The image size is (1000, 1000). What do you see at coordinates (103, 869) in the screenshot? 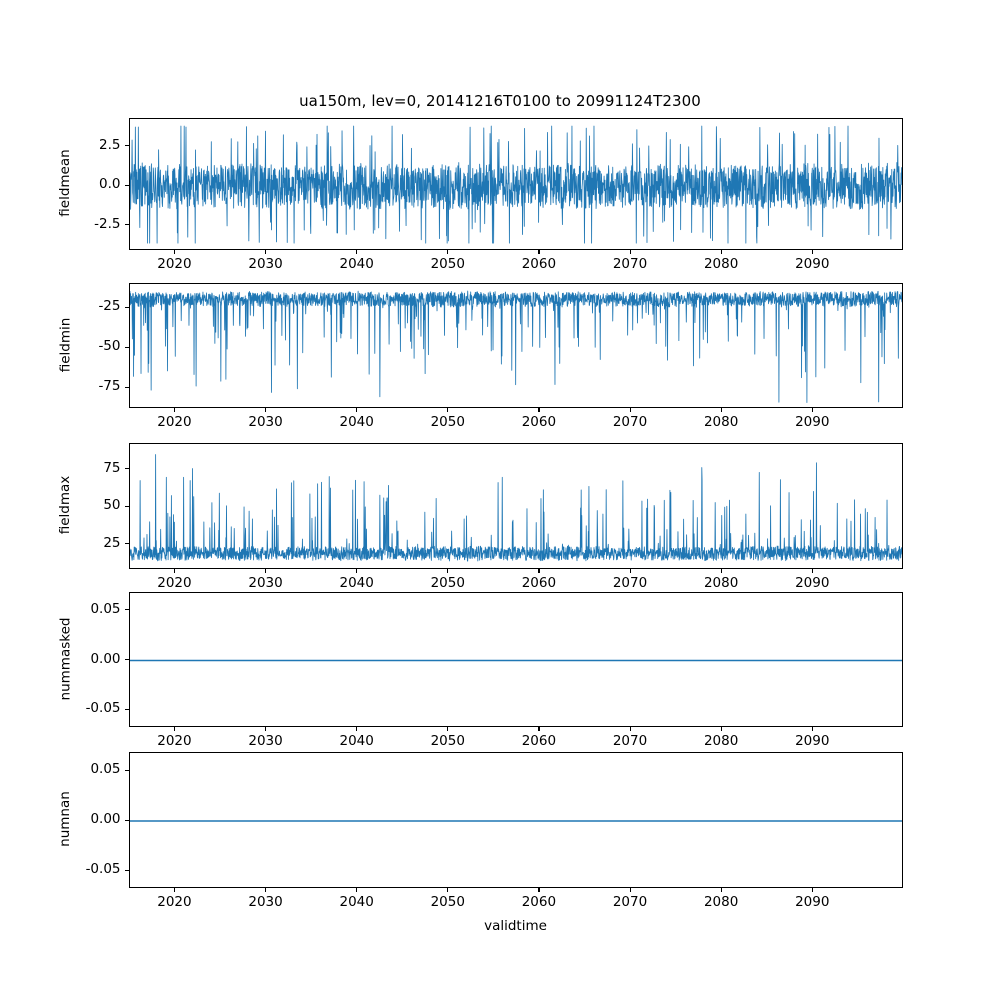
I see `ytick-label-numnan-2: -0.05` at bounding box center [103, 869].